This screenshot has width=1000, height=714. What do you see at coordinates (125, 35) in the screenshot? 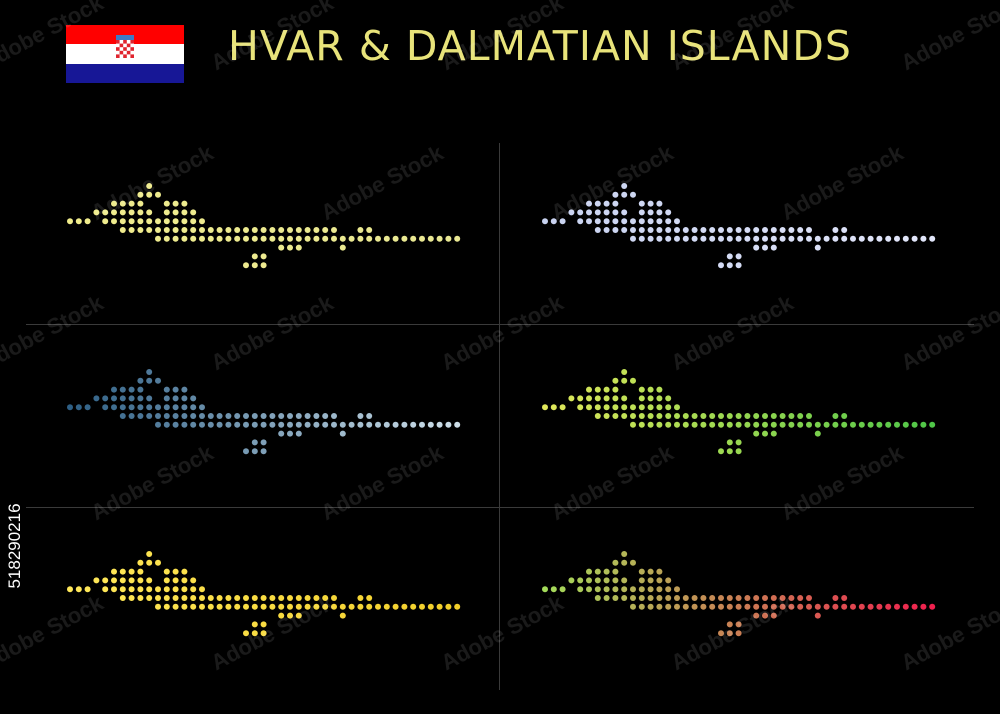
I see `flag-stripe-red` at bounding box center [125, 35].